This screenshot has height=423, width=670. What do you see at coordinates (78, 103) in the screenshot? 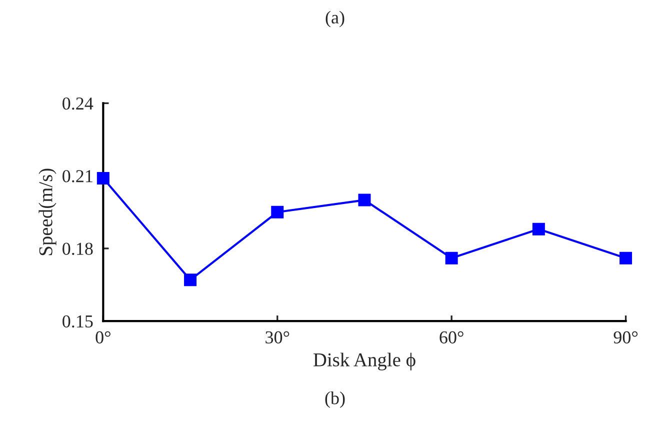
I see `y-tick-label: 0.24` at bounding box center [78, 103].